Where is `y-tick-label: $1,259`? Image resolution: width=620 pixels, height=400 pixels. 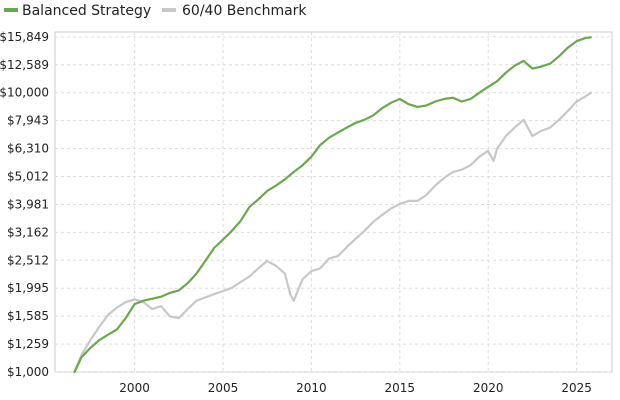 y-tick-label: $1,259 is located at coordinates (28, 344).